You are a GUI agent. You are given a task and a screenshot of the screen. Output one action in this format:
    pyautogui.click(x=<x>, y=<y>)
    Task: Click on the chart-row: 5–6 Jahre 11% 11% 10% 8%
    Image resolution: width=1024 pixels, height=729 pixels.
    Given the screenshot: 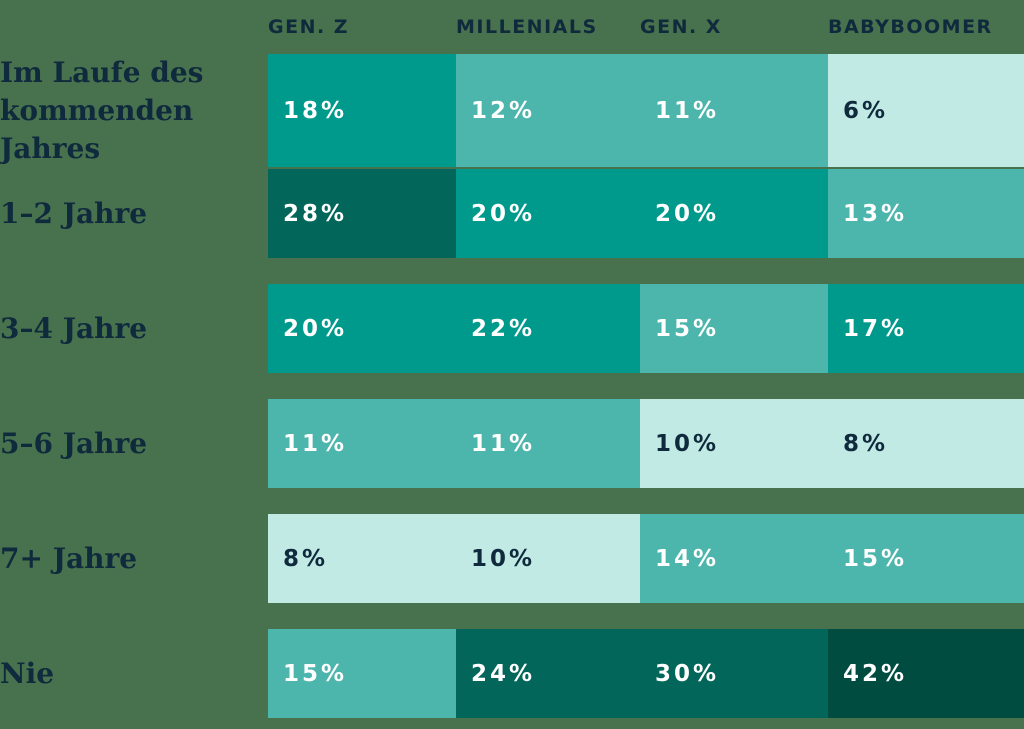 What is the action you would take?
    pyautogui.click(x=512, y=443)
    